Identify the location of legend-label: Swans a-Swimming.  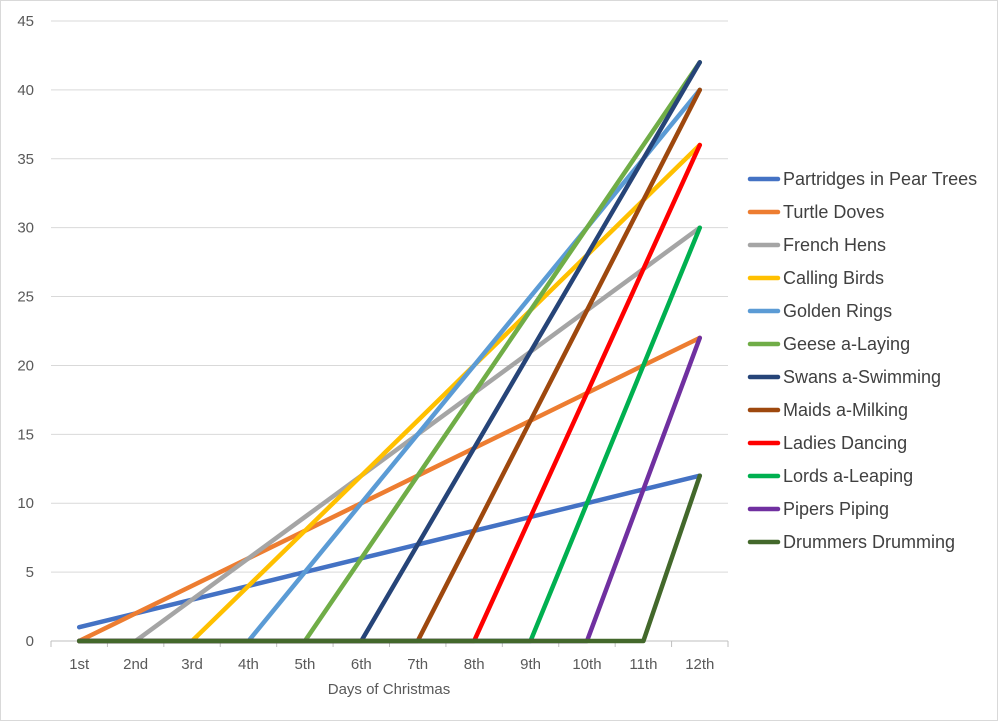
(862, 377).